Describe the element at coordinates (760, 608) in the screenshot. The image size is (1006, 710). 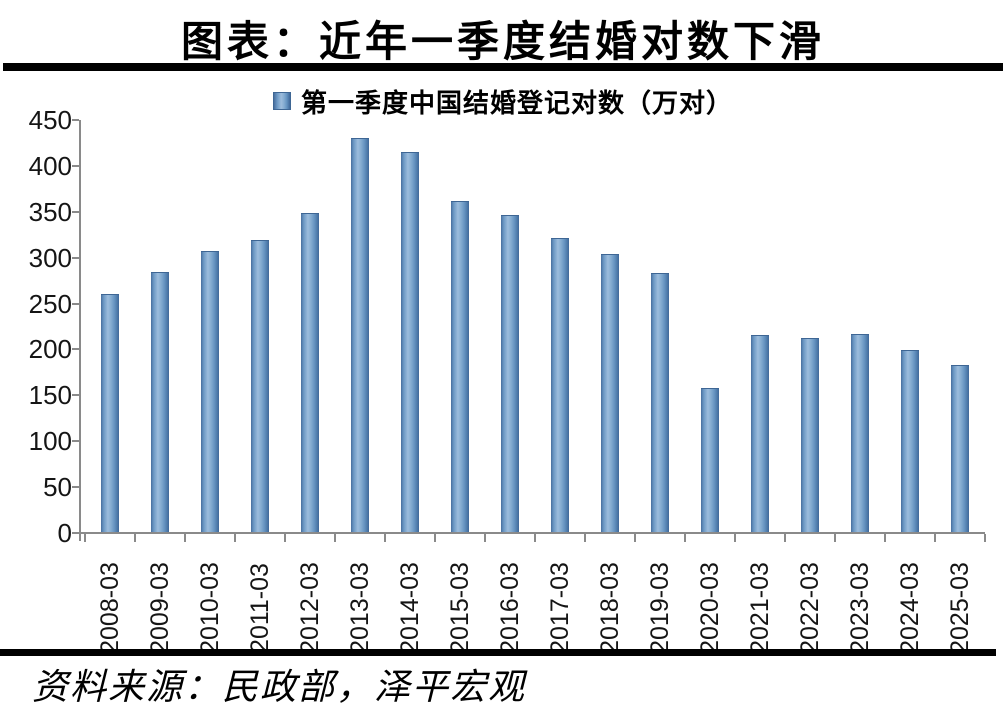
I see `x-axis-label: 2021-03` at that location.